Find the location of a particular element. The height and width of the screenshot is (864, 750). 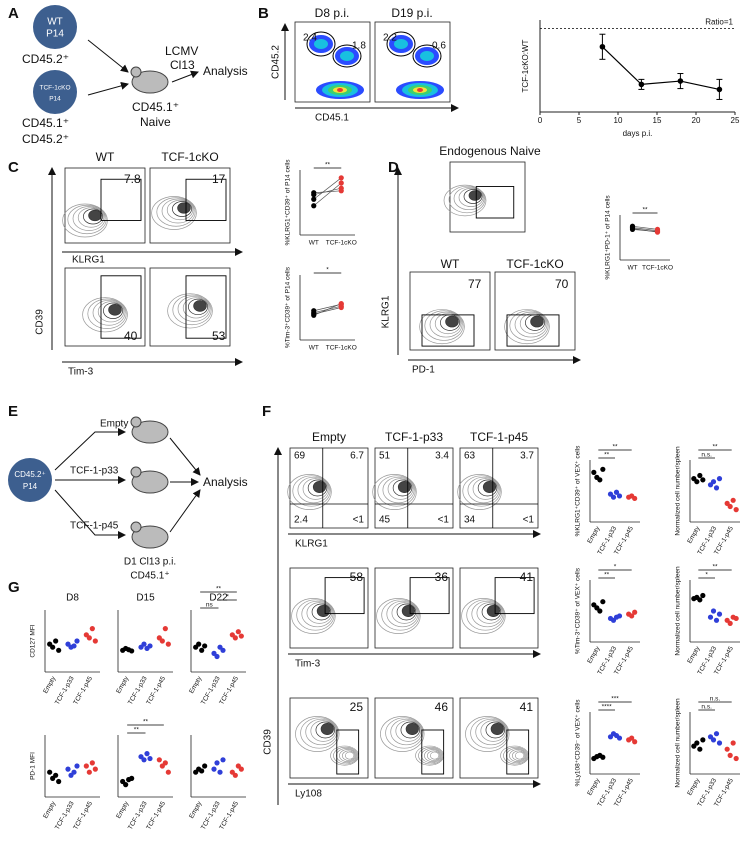

gate-value: 70 is located at coordinates (562, 284).